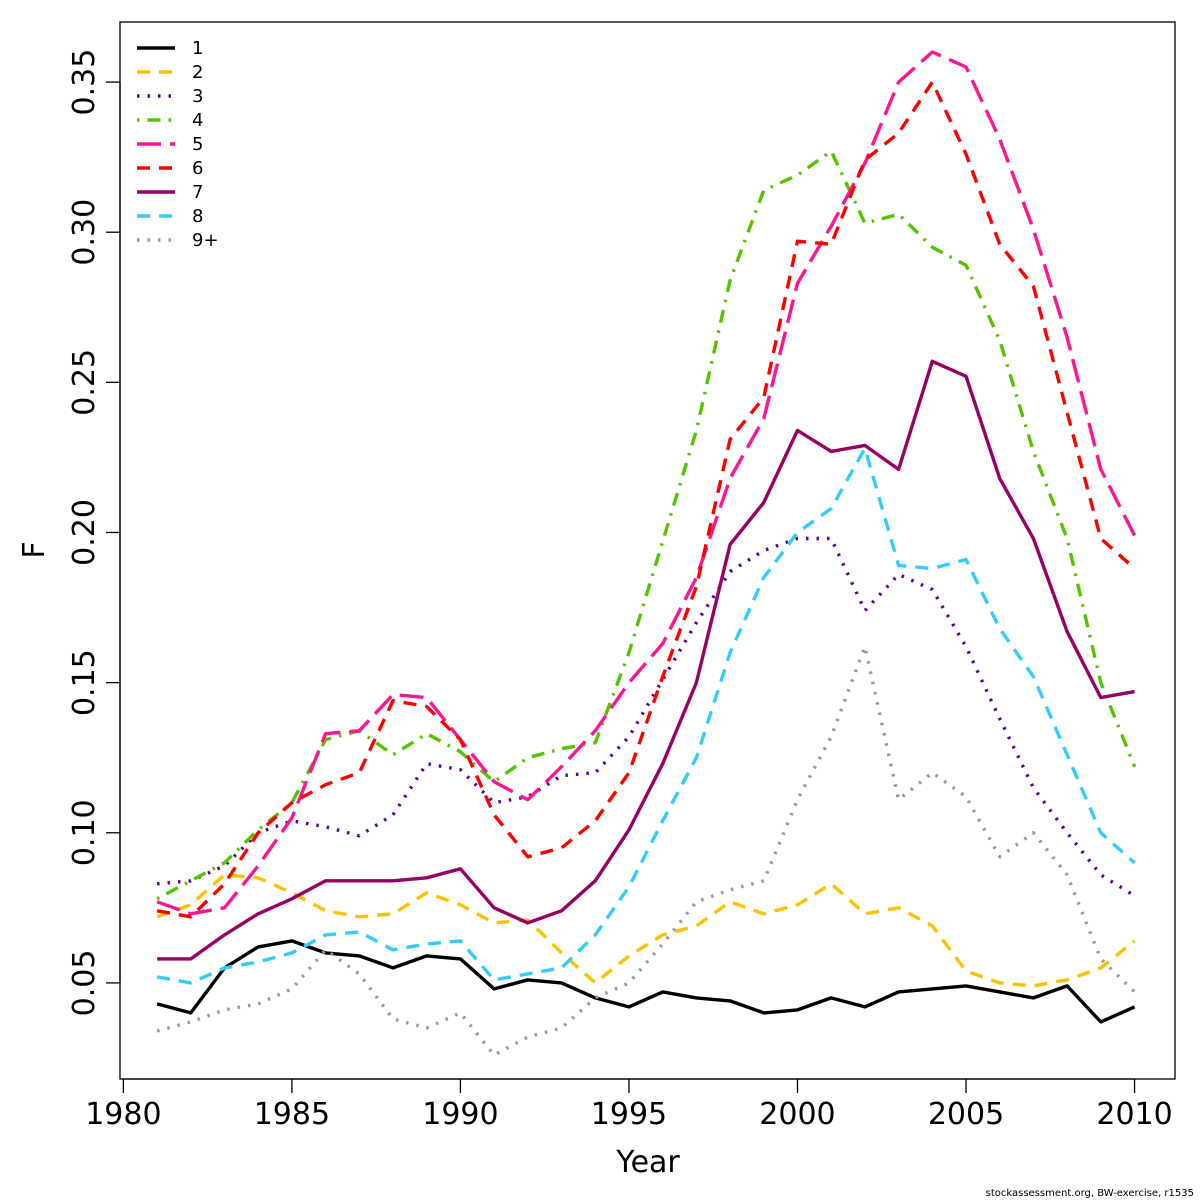  What do you see at coordinates (197, 168) in the screenshot?
I see `legend-label: 6` at bounding box center [197, 168].